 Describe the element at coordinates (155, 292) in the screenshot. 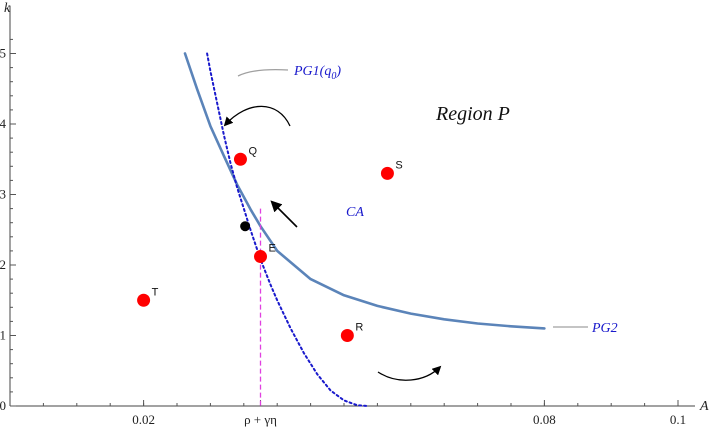

I see `point-label-t: T` at that location.